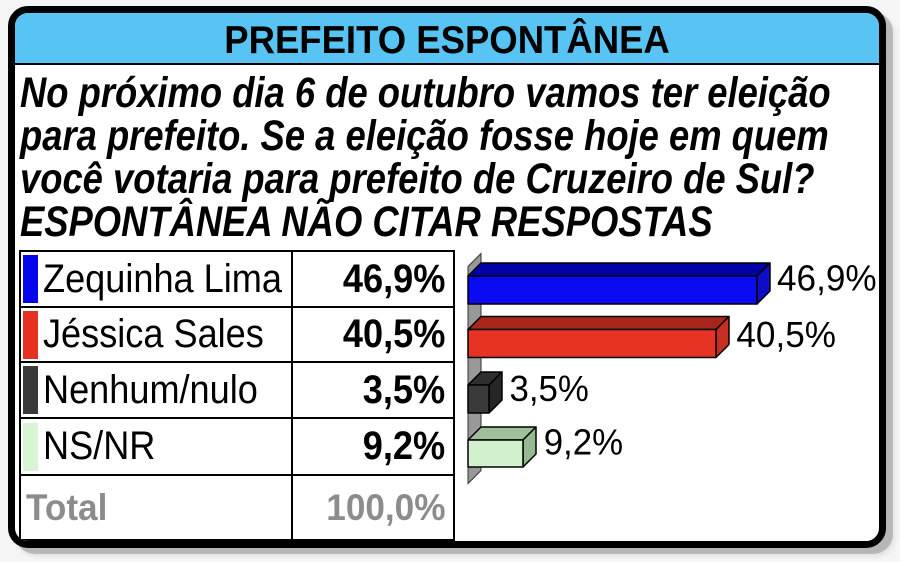 The width and height of the screenshot is (900, 562). What do you see at coordinates (583, 442) in the screenshot?
I see `svg-text: 9,2%` at bounding box center [583, 442].